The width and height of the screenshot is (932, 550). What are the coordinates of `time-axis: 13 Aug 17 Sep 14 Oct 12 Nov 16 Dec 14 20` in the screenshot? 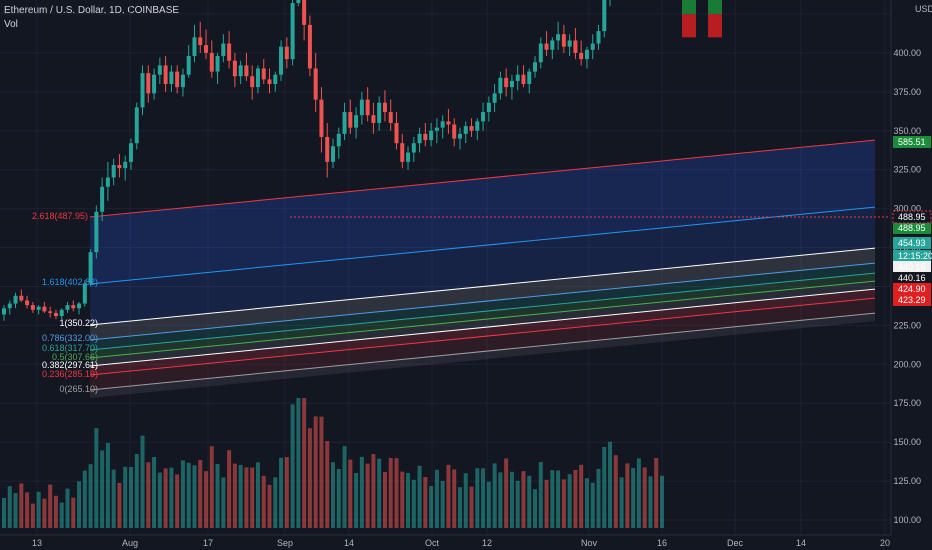 It's located at (445, 541).